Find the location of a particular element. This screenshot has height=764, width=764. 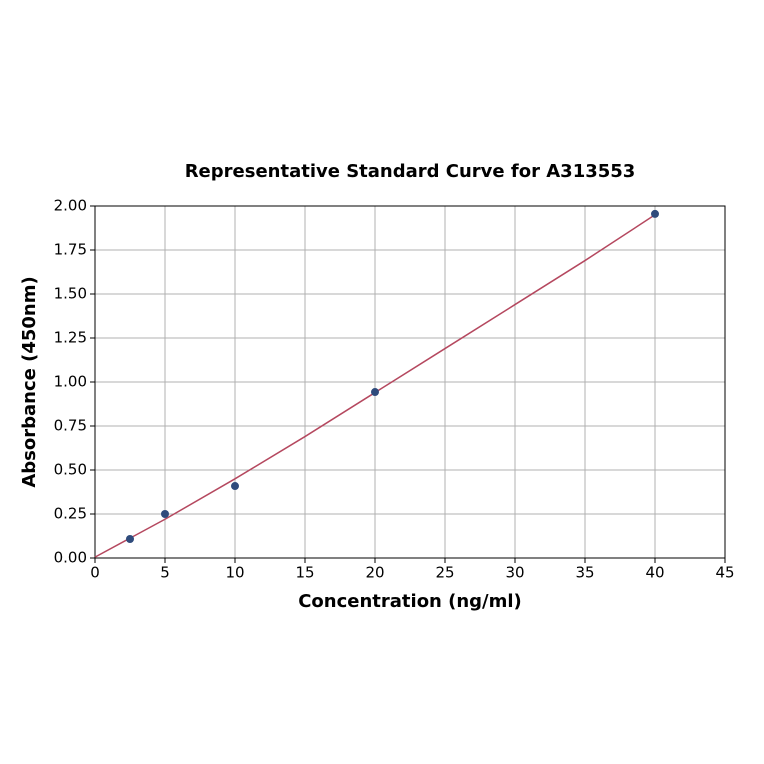

y-tick-label: 2.00 is located at coordinates (70, 206).